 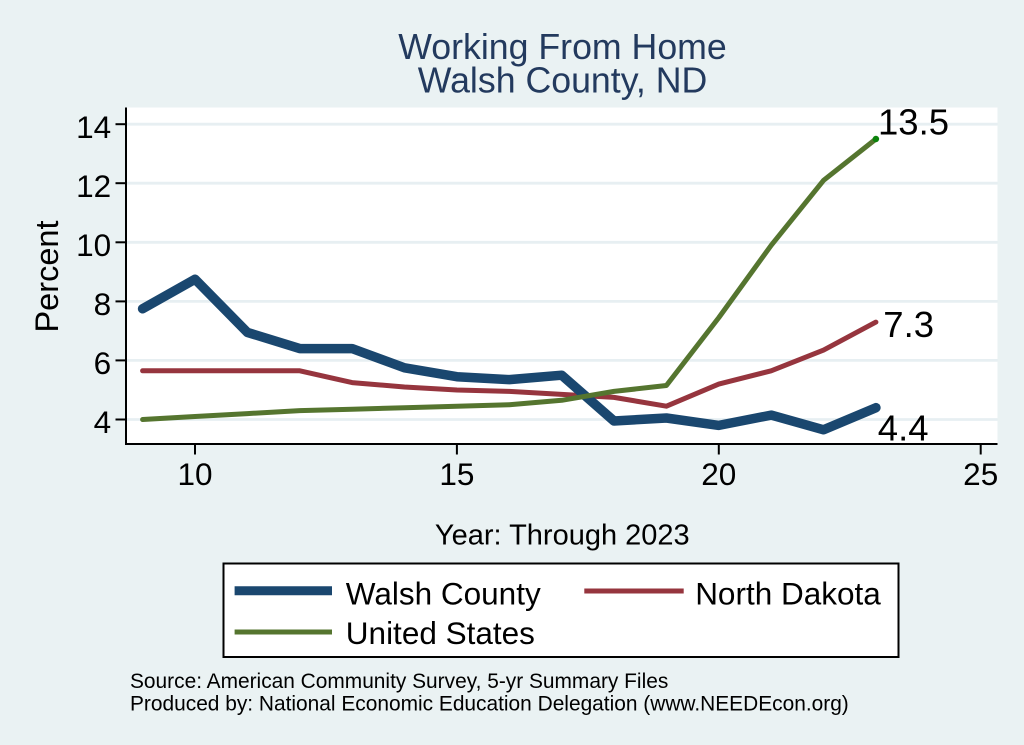 What do you see at coordinates (440, 633) in the screenshot?
I see `svg-text: United States` at bounding box center [440, 633].